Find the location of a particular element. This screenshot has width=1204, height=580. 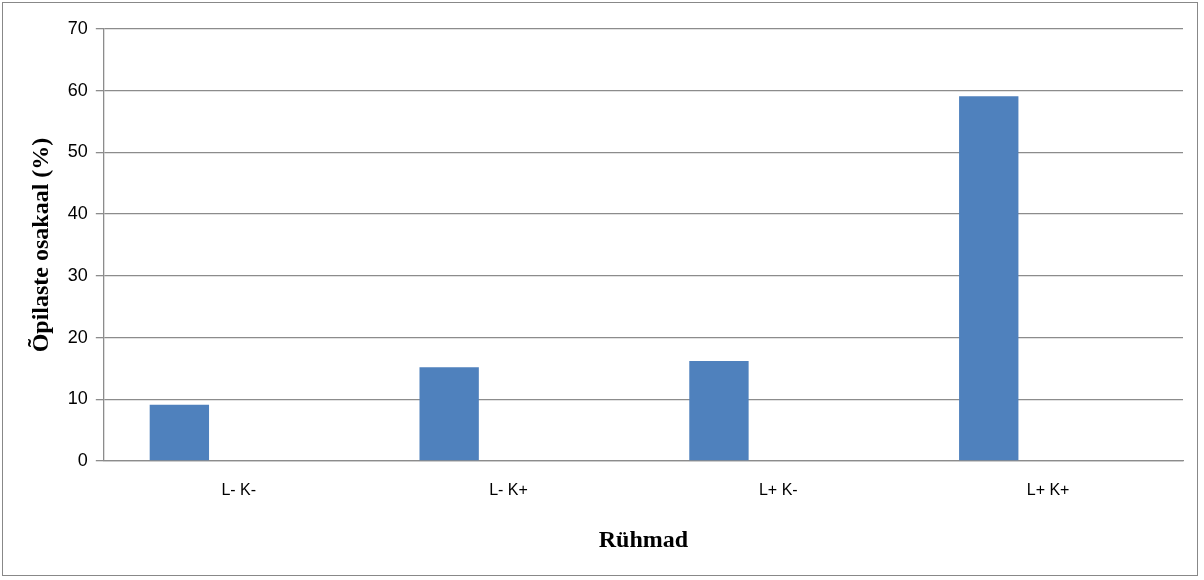

x-tick-label: L+ K- is located at coordinates (778, 490).